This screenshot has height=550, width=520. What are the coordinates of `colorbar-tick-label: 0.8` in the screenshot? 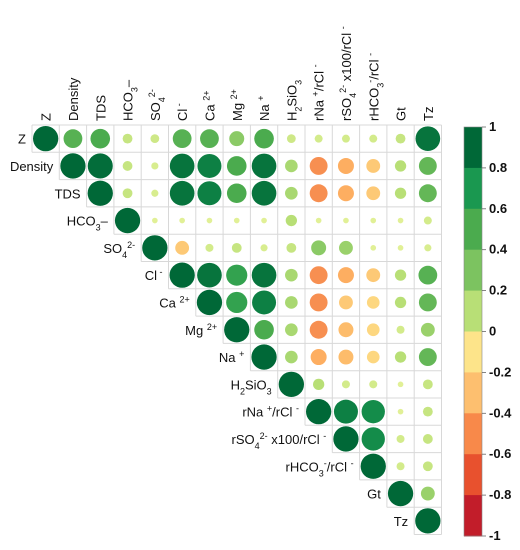 It's located at (498, 167).